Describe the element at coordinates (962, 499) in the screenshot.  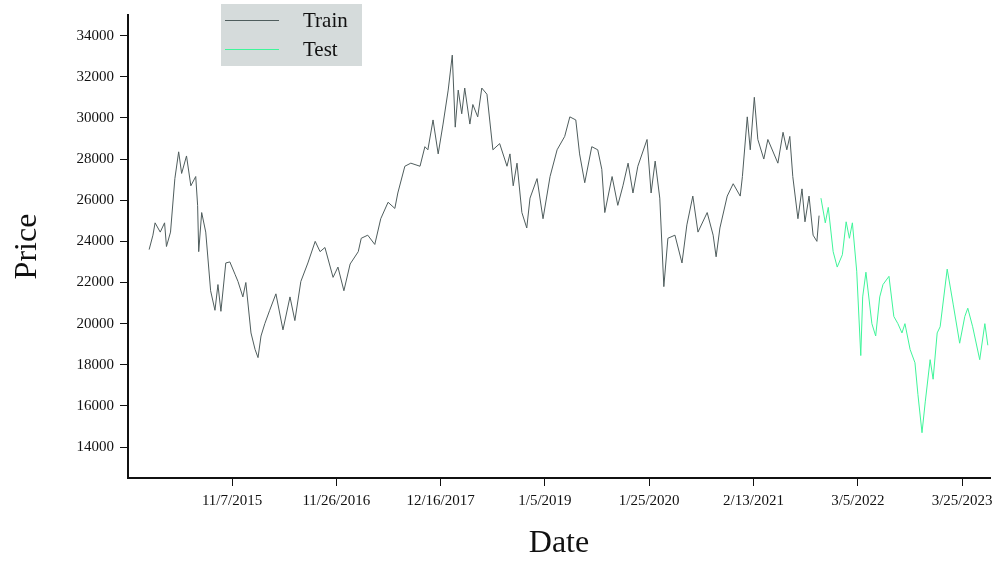
I see `x-tick-label: 3/25/2023` at that location.